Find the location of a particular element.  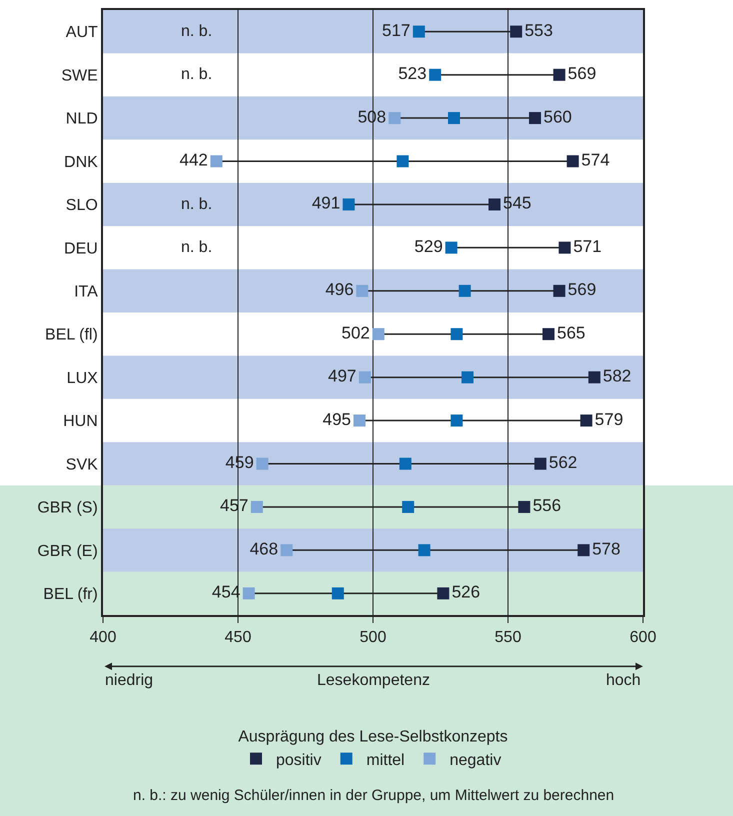

x-tick-label: 600 is located at coordinates (643, 637).